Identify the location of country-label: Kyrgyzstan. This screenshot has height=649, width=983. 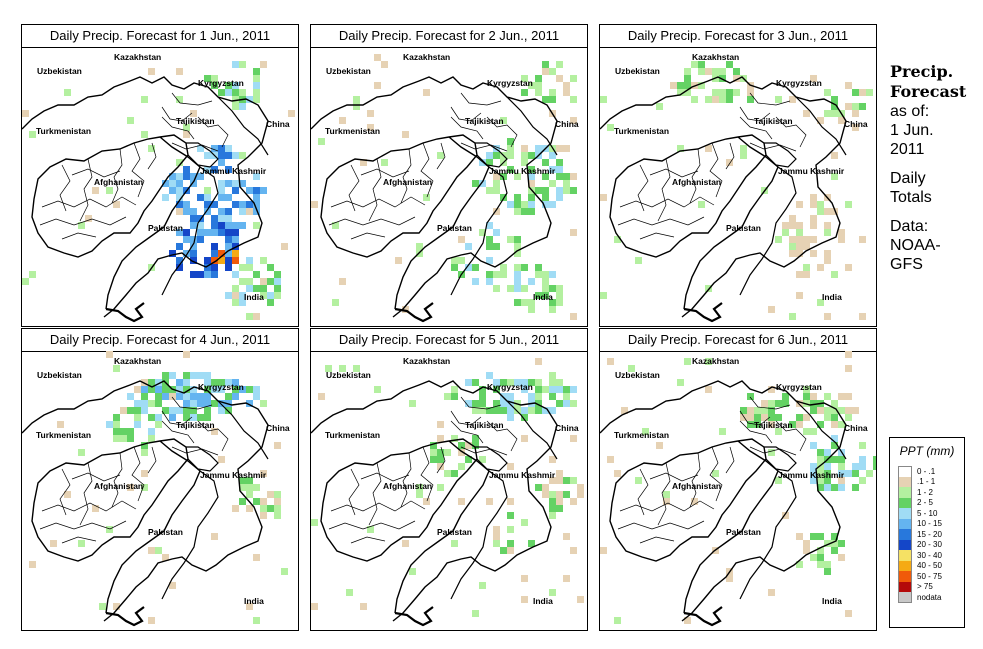
(221, 83).